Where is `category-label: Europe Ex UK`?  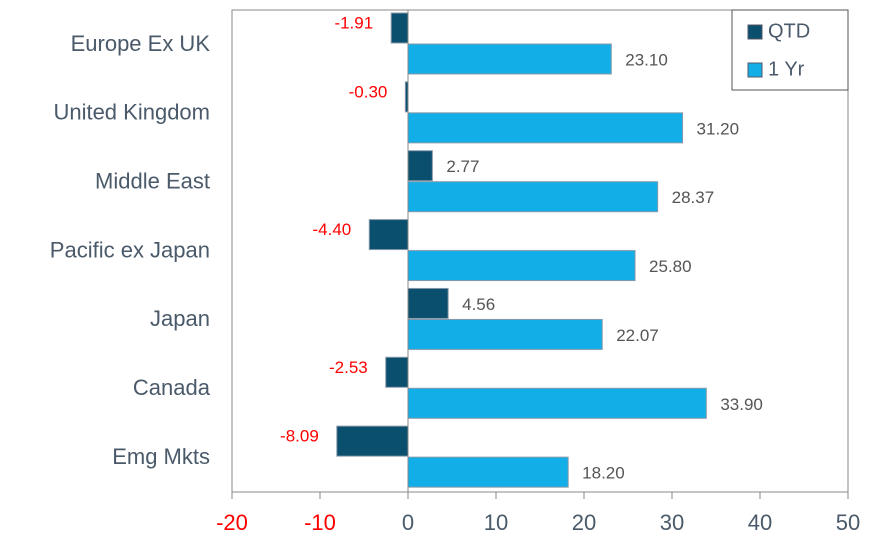
category-label: Europe Ex UK is located at coordinates (141, 43).